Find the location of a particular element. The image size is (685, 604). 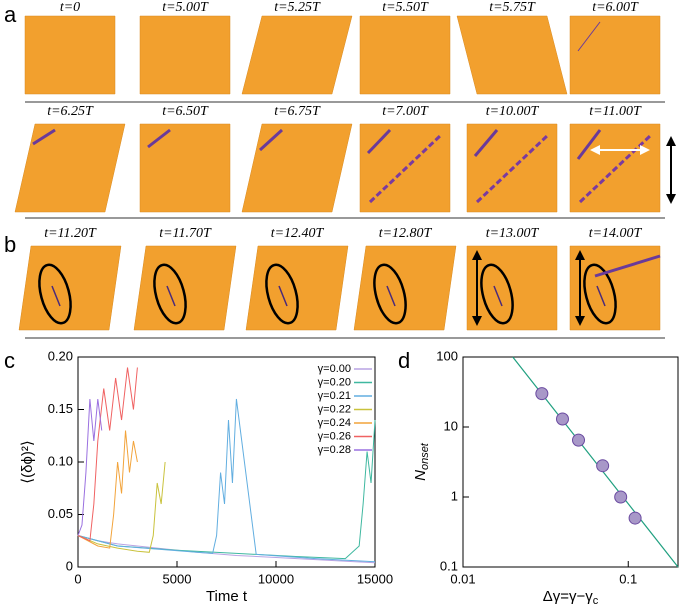

snapshot-label: t=6.50T is located at coordinates (185, 111).